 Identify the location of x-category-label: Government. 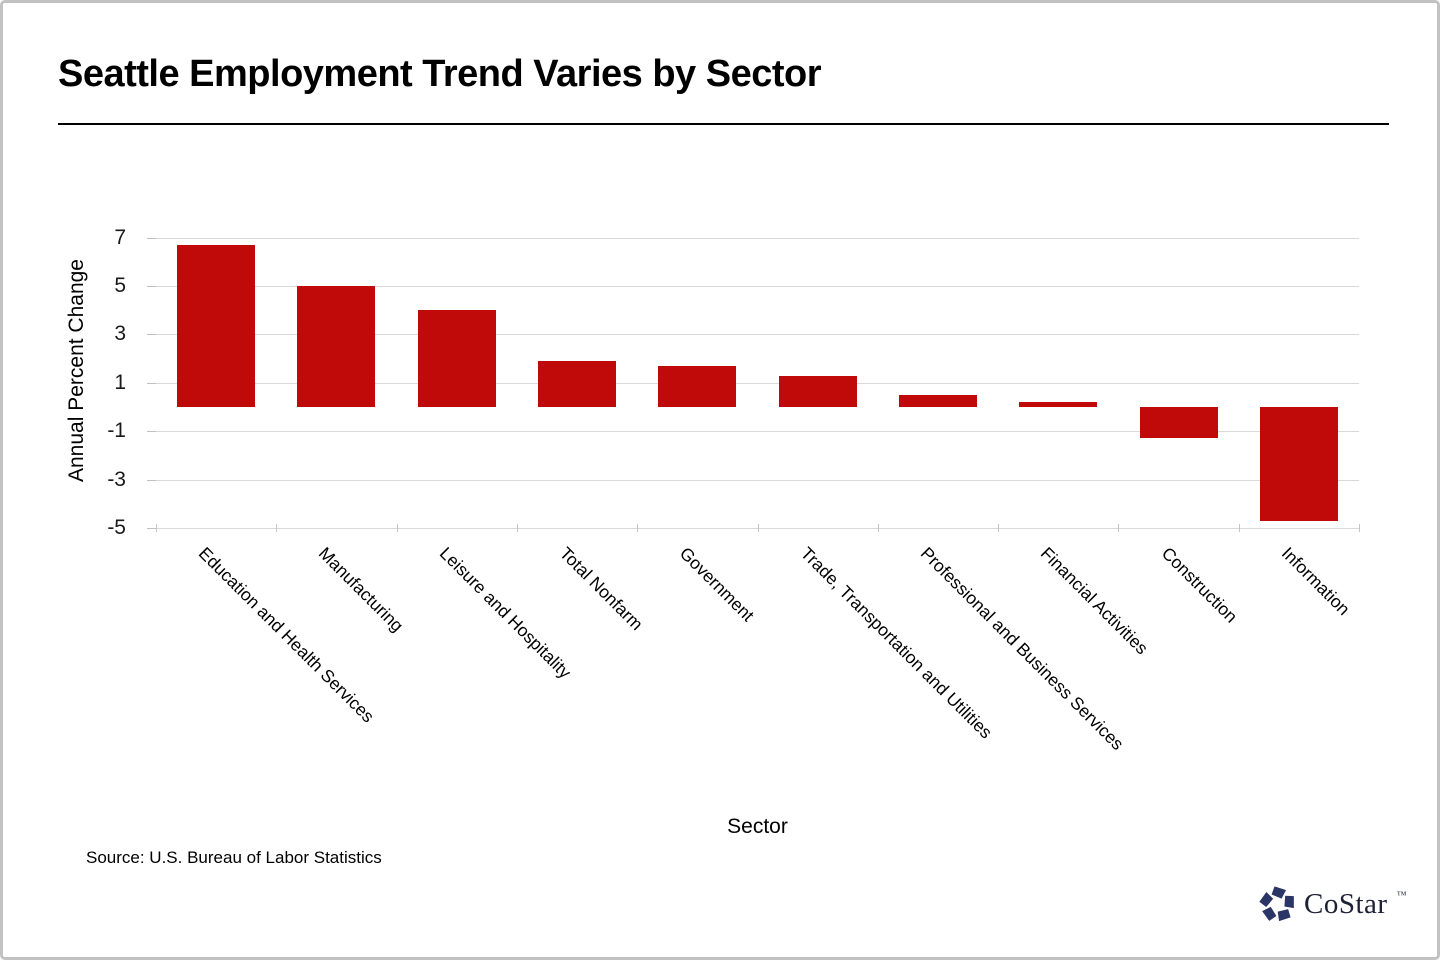
(717, 584).